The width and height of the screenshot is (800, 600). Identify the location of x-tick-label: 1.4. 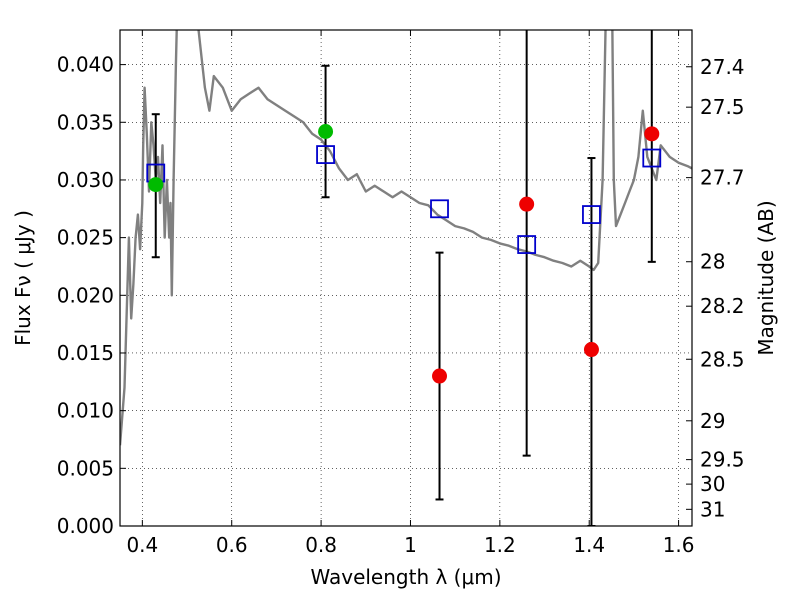
(589, 545).